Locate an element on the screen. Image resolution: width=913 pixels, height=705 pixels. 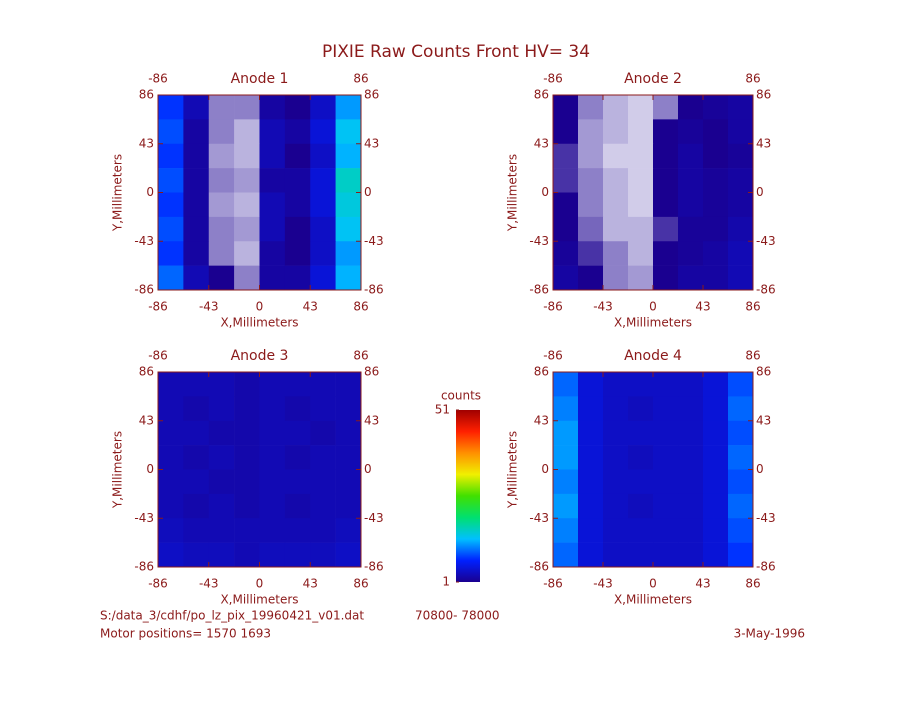
footer-date: 3-May-1996 is located at coordinates (769, 634).